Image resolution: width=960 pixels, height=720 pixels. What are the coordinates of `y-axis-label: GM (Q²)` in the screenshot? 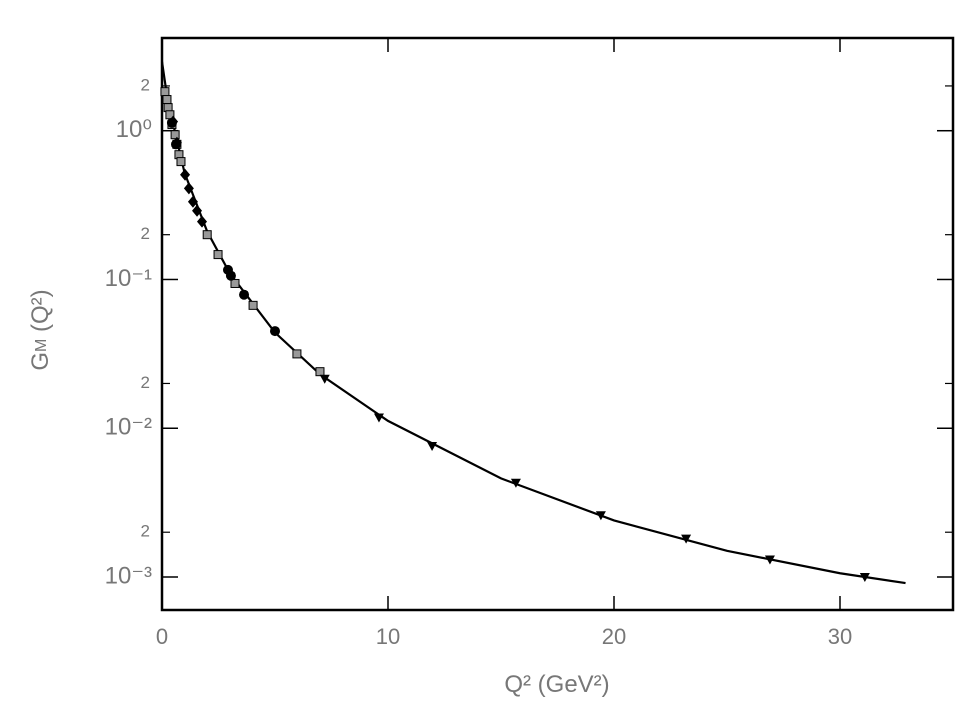 It's located at (40, 329).